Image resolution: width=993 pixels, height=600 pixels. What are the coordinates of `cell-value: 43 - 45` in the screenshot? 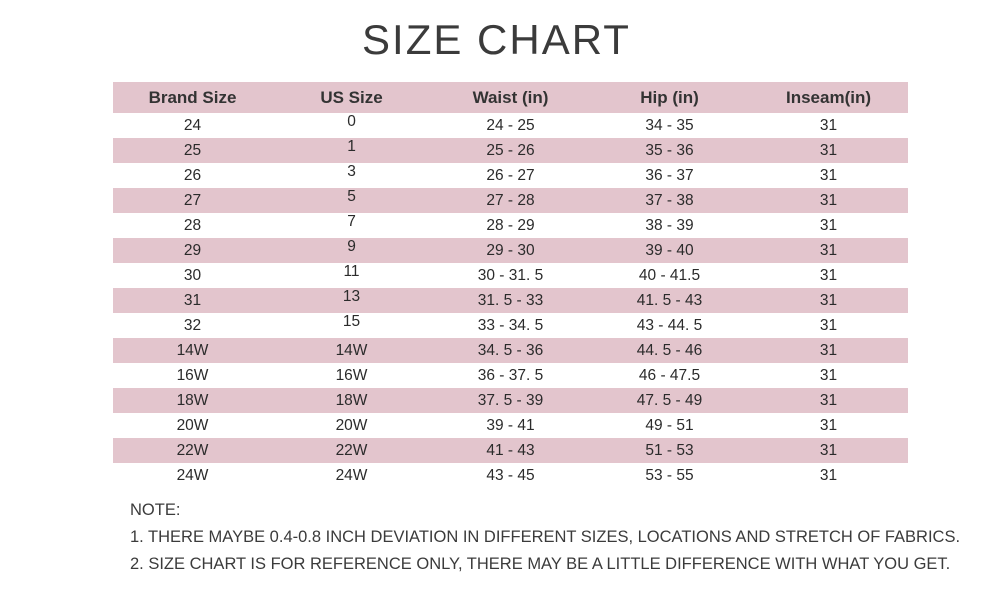 It's located at (510, 475).